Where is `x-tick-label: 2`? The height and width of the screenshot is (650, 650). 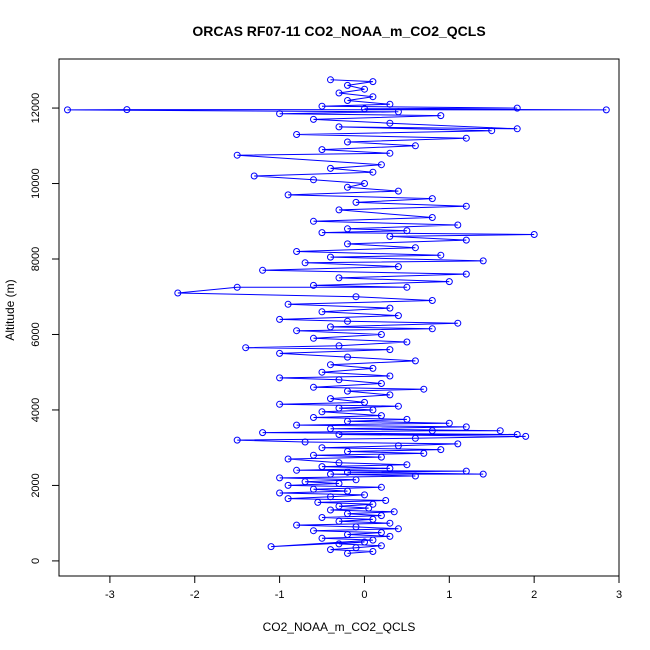
x-tick-label: 2 is located at coordinates (534, 595).